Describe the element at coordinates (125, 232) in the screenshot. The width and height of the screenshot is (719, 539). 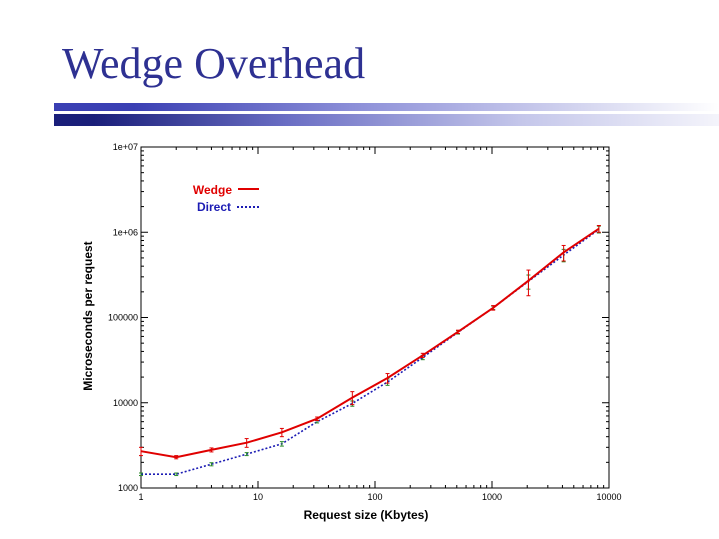
I see `y-tick-label: 1e+06` at that location.